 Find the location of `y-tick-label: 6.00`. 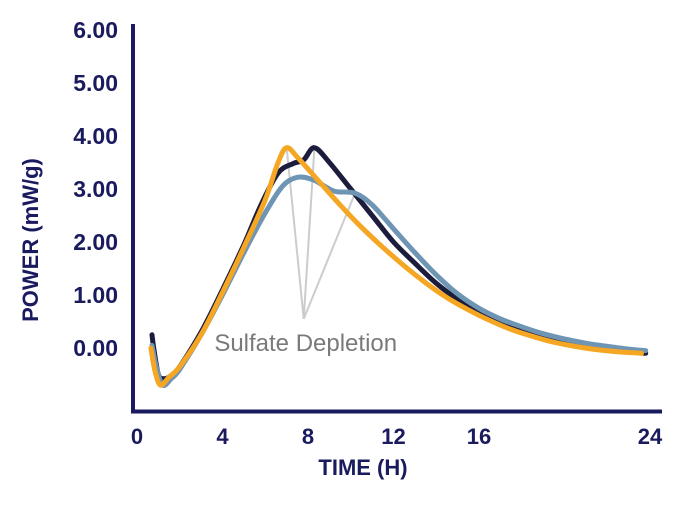

y-tick-label: 6.00 is located at coordinates (95, 30).